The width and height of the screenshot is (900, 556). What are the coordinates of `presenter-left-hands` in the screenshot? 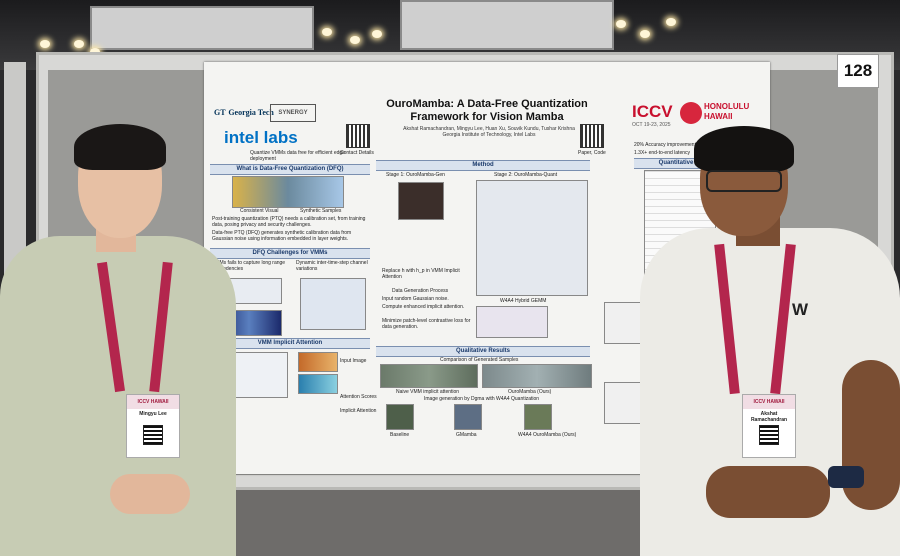 It's located at (150, 494).